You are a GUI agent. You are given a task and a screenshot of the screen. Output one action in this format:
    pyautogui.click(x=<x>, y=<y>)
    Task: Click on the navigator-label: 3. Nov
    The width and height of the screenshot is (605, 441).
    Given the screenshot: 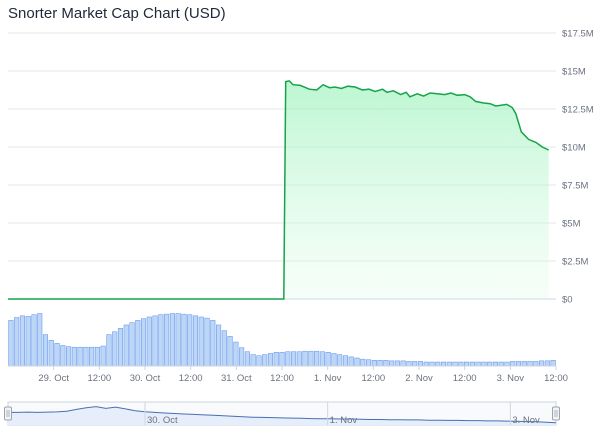 What is the action you would take?
    pyautogui.click(x=526, y=420)
    